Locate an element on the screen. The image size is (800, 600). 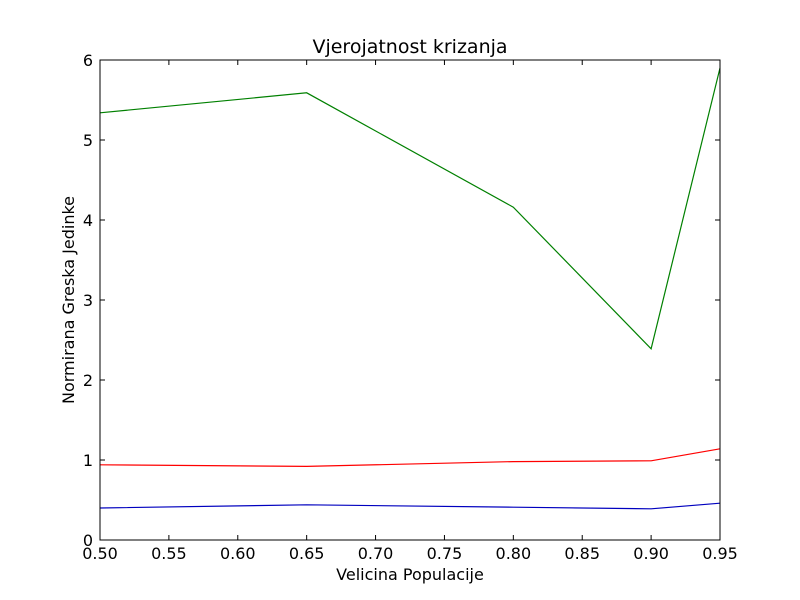
x-tick-label: 0.60 is located at coordinates (238, 553).